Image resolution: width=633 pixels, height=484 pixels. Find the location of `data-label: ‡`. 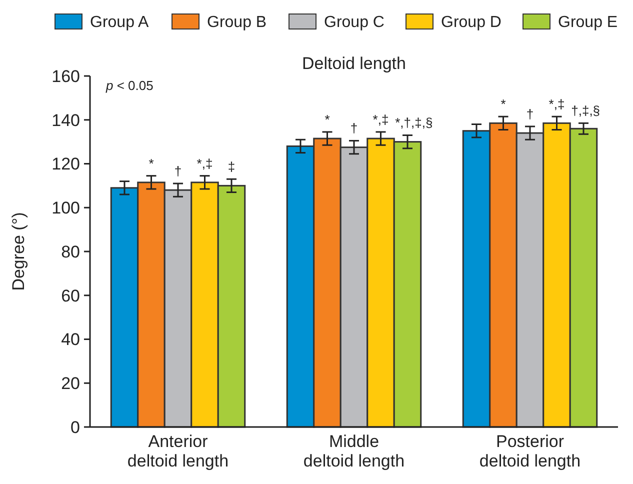

data-label: ‡ is located at coordinates (232, 166).